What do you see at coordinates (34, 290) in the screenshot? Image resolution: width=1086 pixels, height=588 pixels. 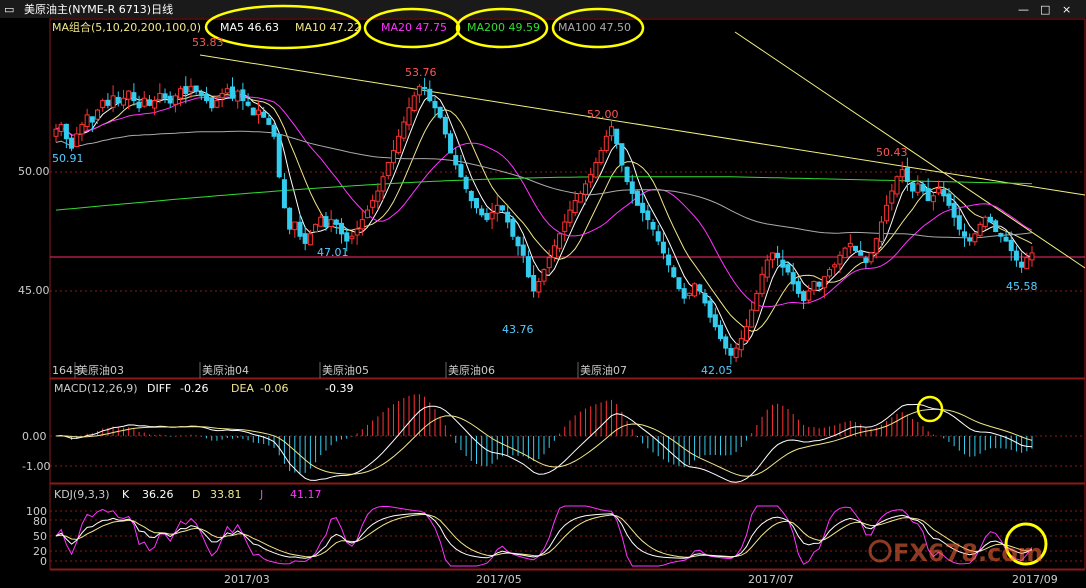 I see `price-tick-45: 45.00` at bounding box center [34, 290].